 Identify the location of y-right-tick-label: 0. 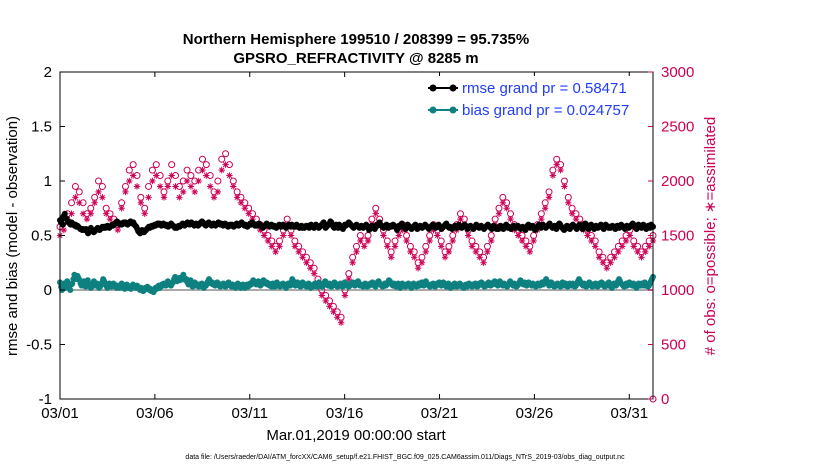
(665, 399).